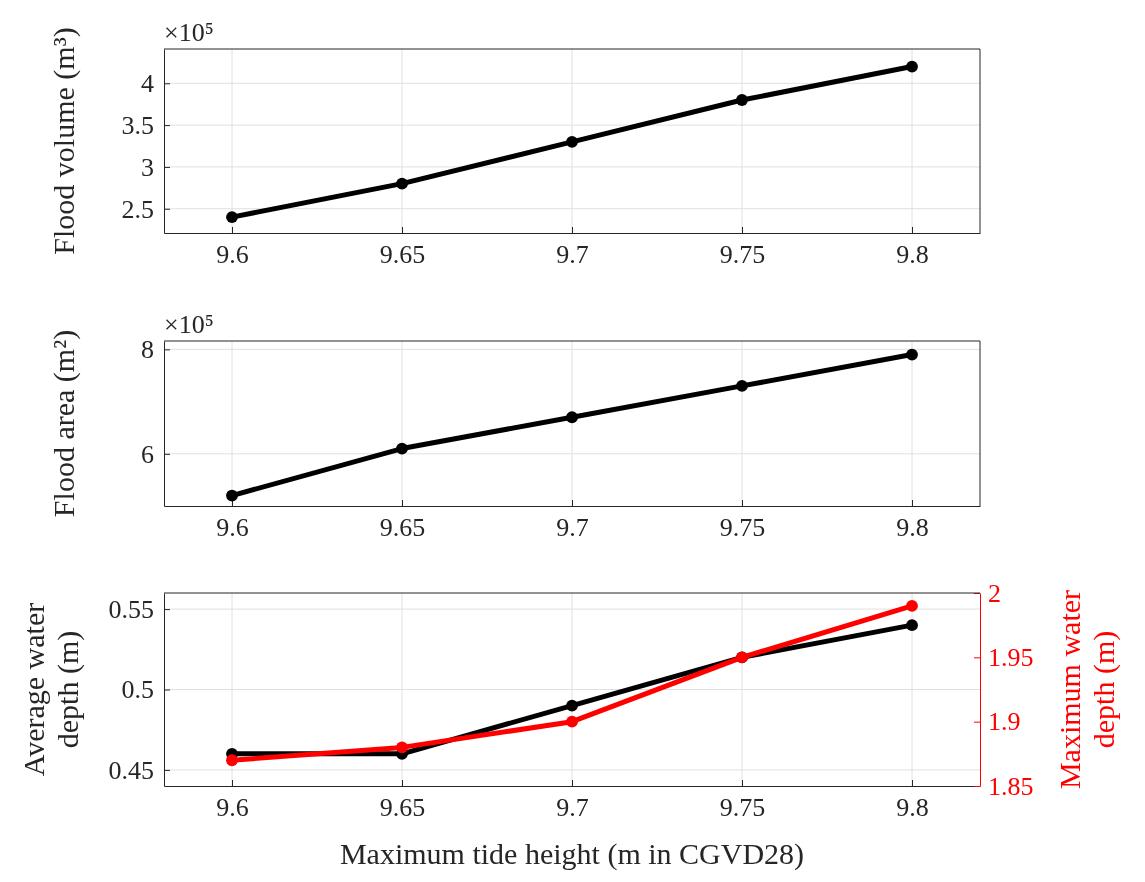  I want to click on y-tick-label: 4, so click(147, 84).